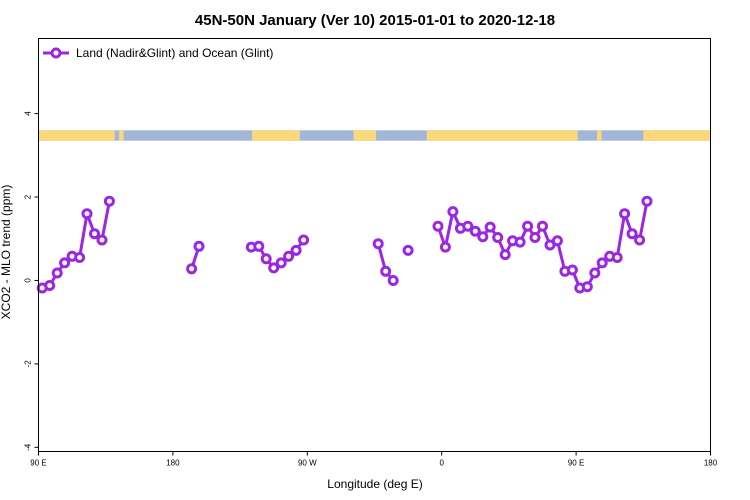  I want to click on legend-marker-swatch, so click(56, 53).